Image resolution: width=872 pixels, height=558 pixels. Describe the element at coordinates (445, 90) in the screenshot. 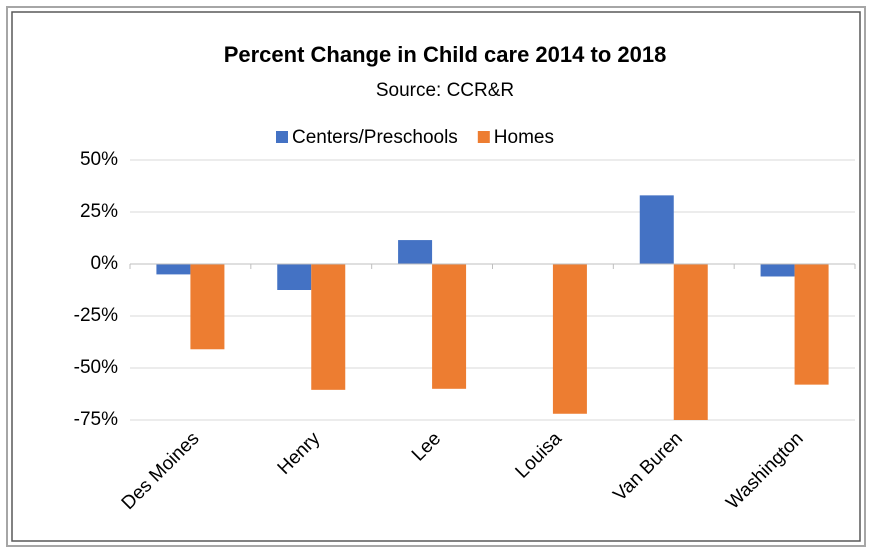

I see `chart-subtitle: Source: CCR&R` at that location.